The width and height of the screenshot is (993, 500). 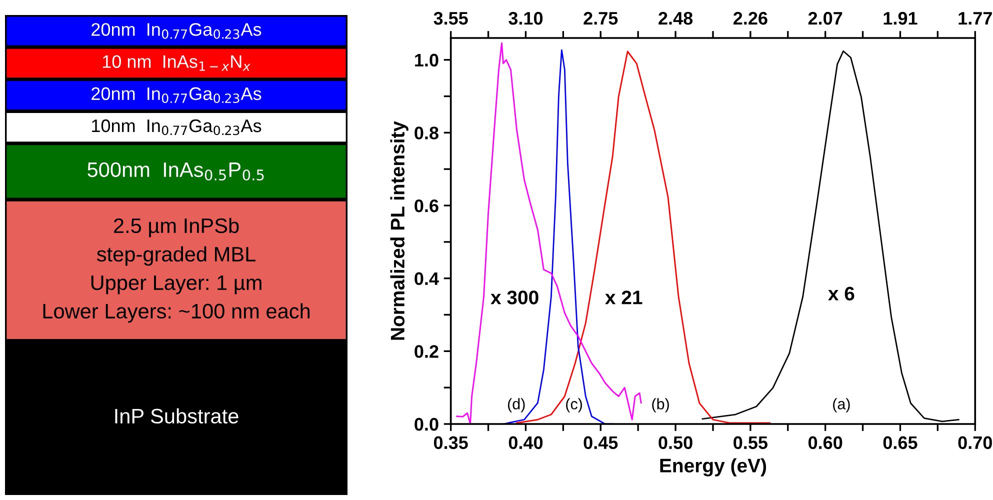 What do you see at coordinates (660, 405) in the screenshot?
I see `annotation: (b)` at bounding box center [660, 405].